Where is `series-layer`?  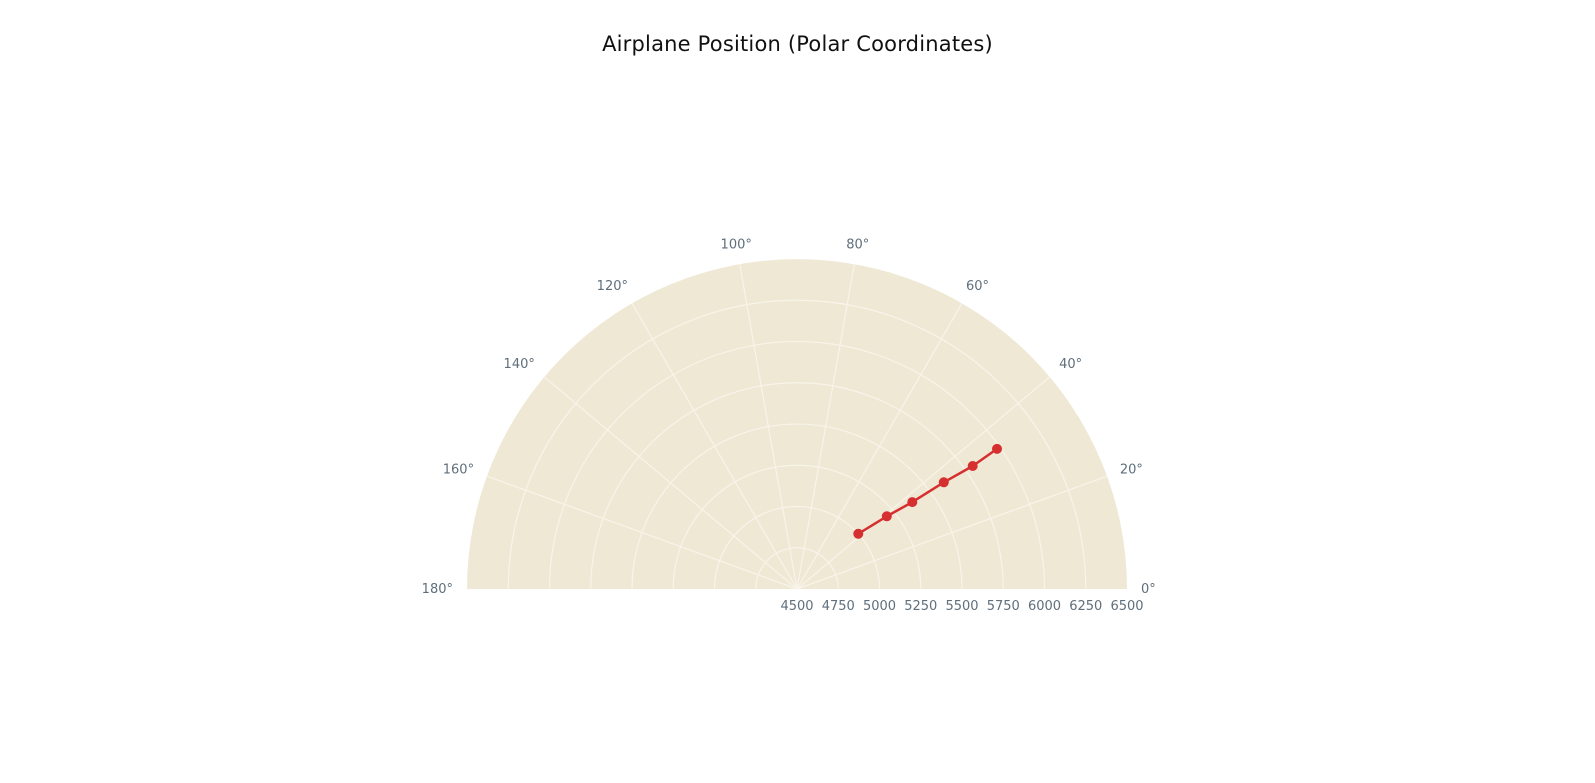
series-layer is located at coordinates (927, 491).